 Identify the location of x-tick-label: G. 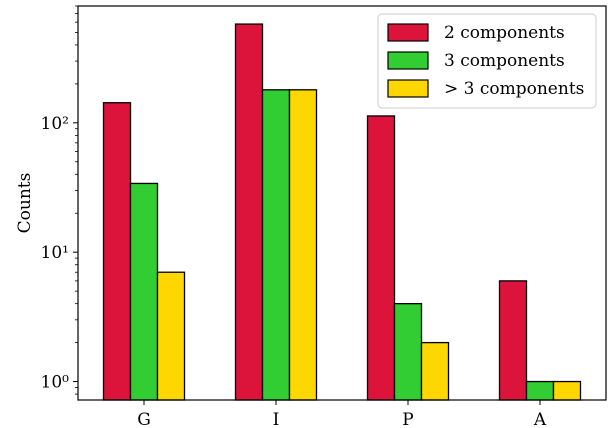
(144, 419).